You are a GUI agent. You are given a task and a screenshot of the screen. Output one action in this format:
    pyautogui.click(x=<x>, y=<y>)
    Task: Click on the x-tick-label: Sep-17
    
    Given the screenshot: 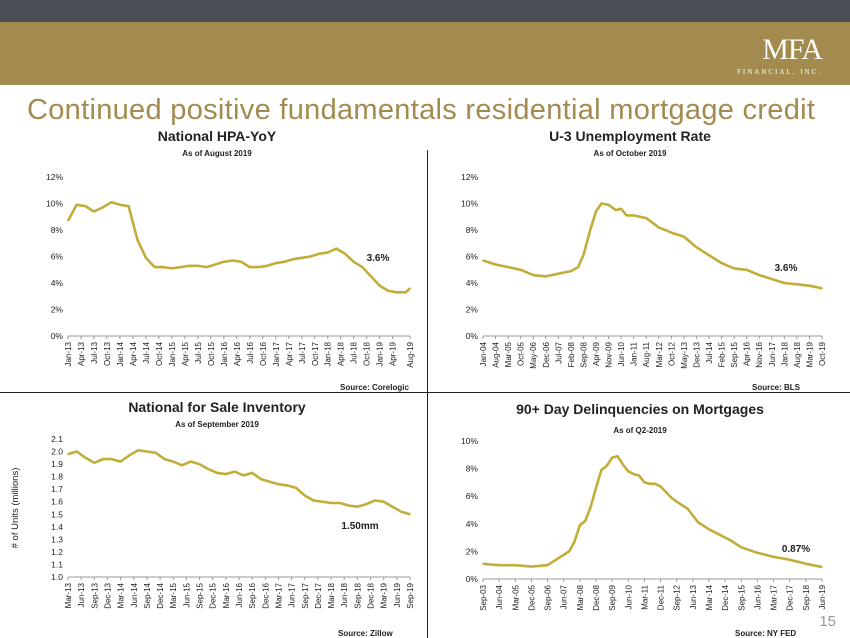 What is the action you would take?
    pyautogui.click(x=305, y=595)
    